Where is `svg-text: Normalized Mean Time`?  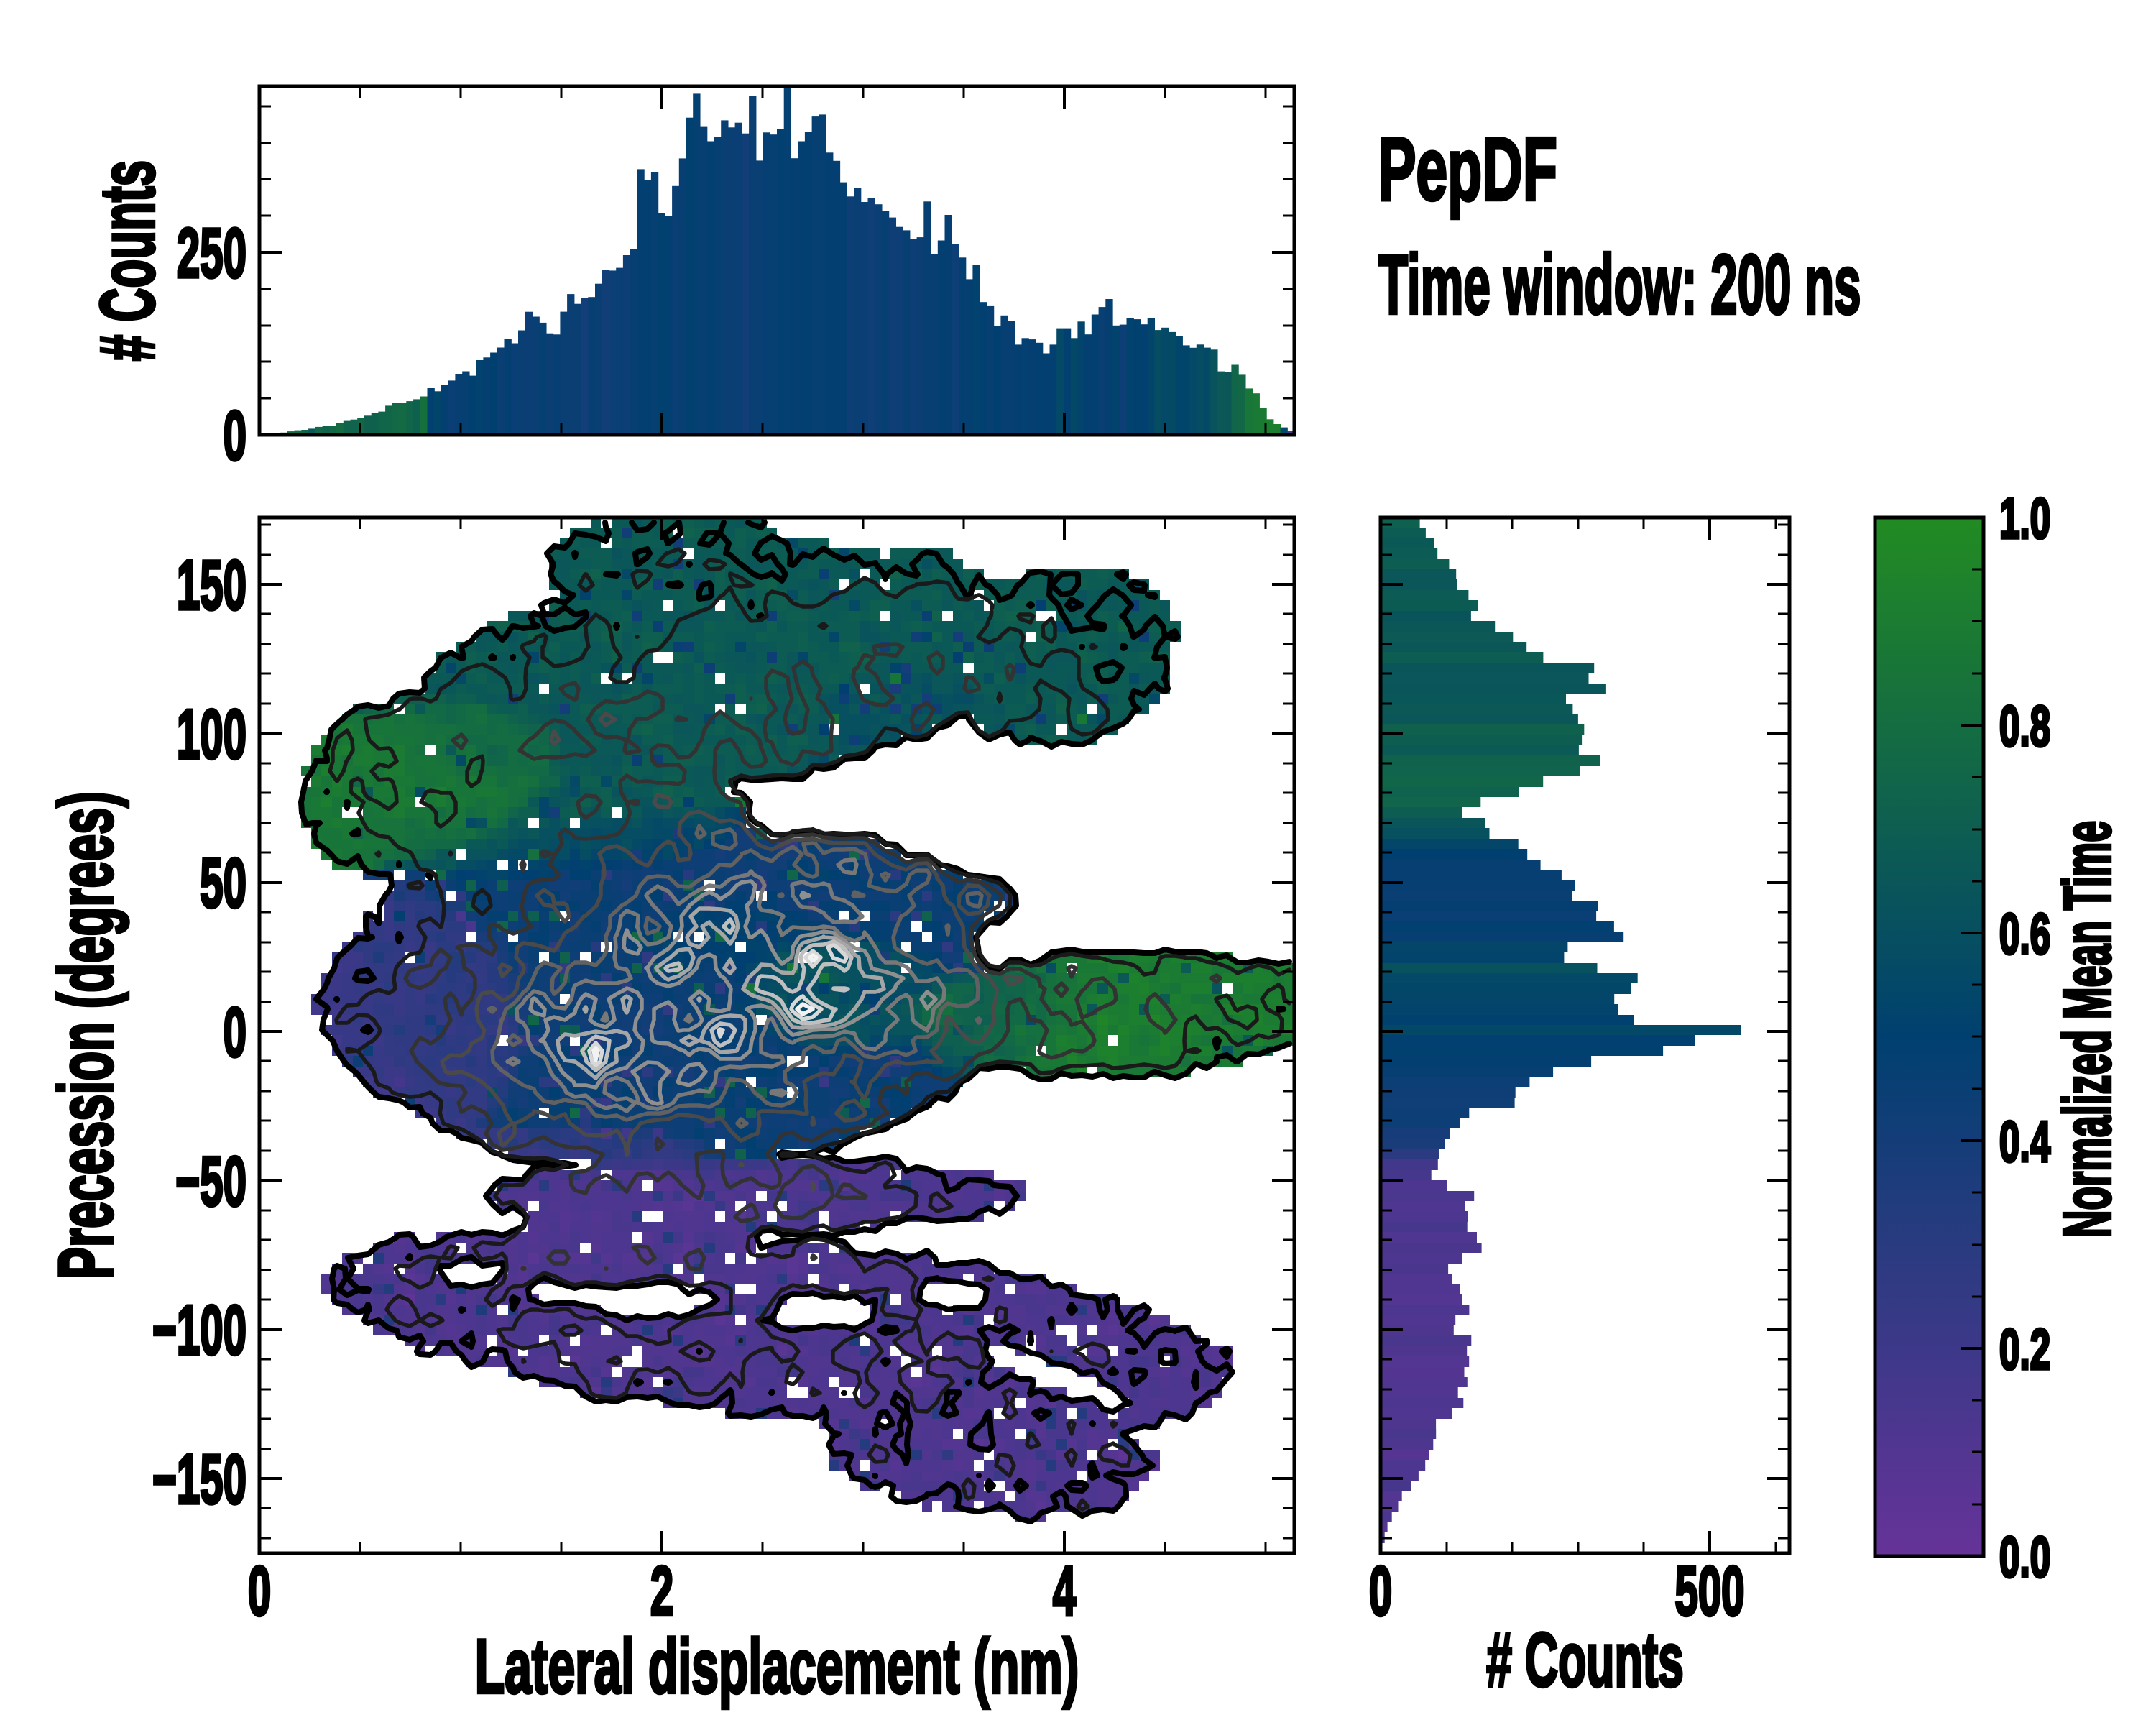 svg-text: Normalized Mean Time is located at coordinates (2087, 1029).